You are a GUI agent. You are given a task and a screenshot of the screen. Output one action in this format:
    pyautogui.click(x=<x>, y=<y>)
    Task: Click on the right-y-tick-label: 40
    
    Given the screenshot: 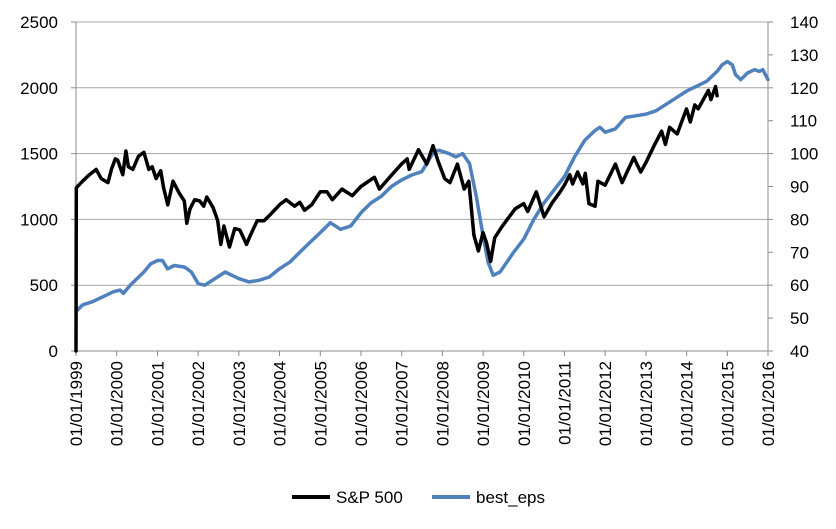 What is the action you would take?
    pyautogui.click(x=799, y=351)
    